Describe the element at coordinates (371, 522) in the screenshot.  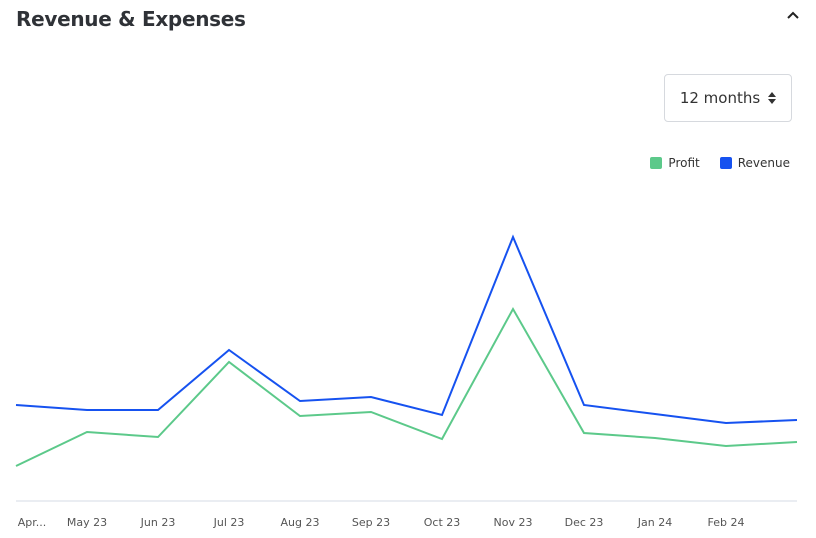
I see `x-tick-label: Sep 23` at that location.